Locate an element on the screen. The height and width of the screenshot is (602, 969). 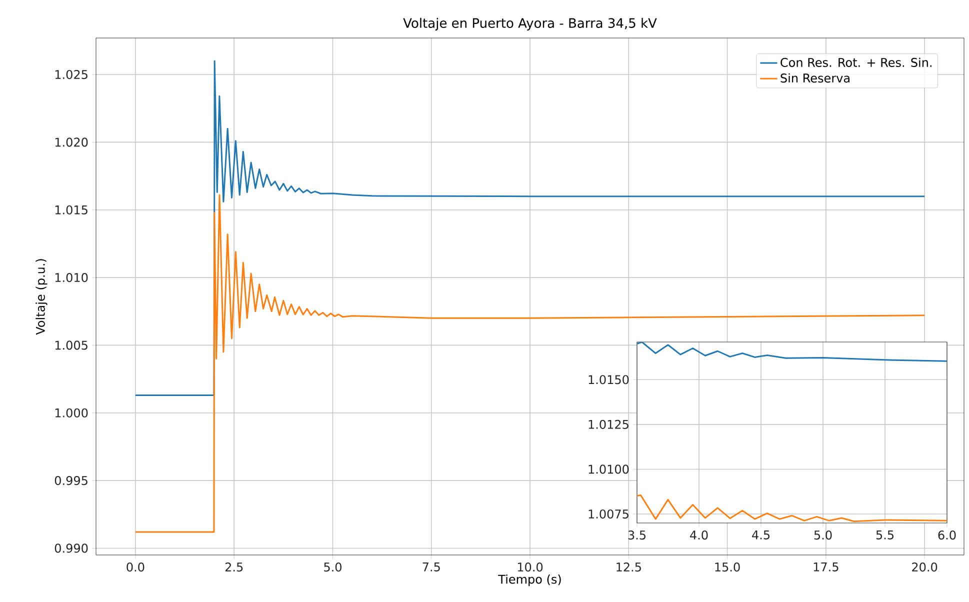
x-axis-title: Tiempo (s) is located at coordinates (529, 580).